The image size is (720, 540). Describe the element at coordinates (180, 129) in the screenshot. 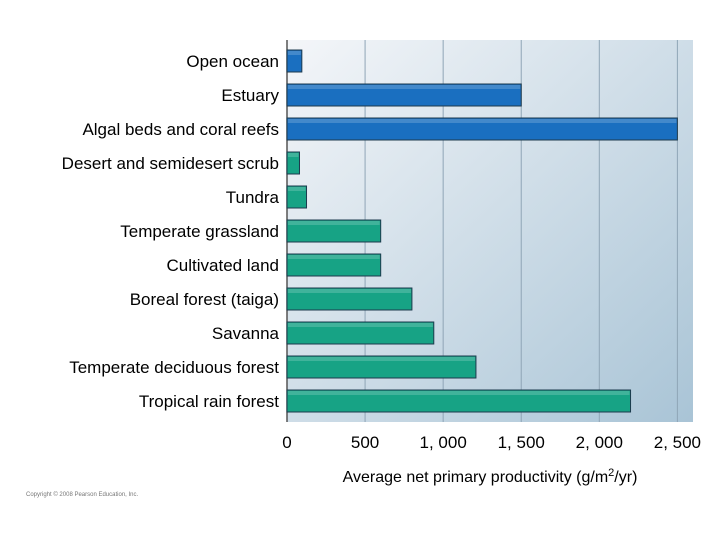

I see `category-label-2: Algal beds and coral reefs` at that location.